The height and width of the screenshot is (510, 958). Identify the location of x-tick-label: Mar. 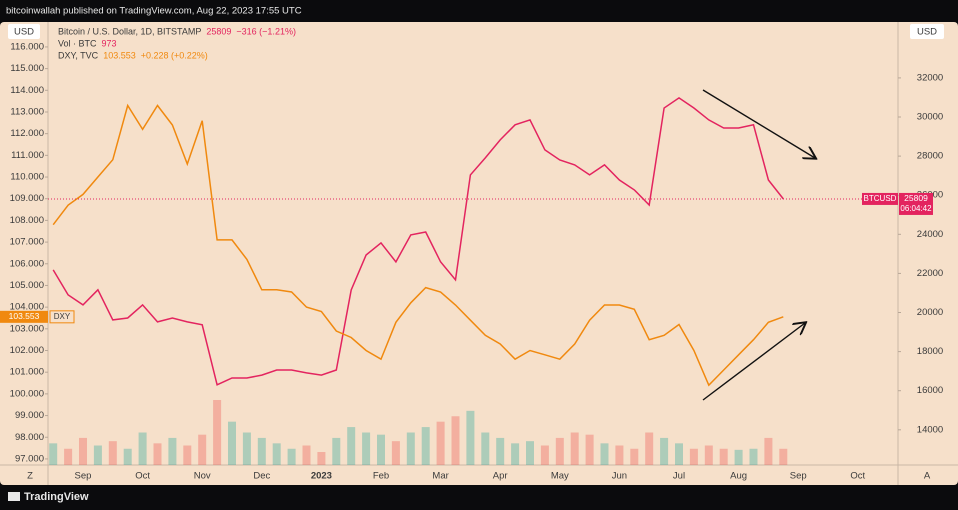
(440, 476).